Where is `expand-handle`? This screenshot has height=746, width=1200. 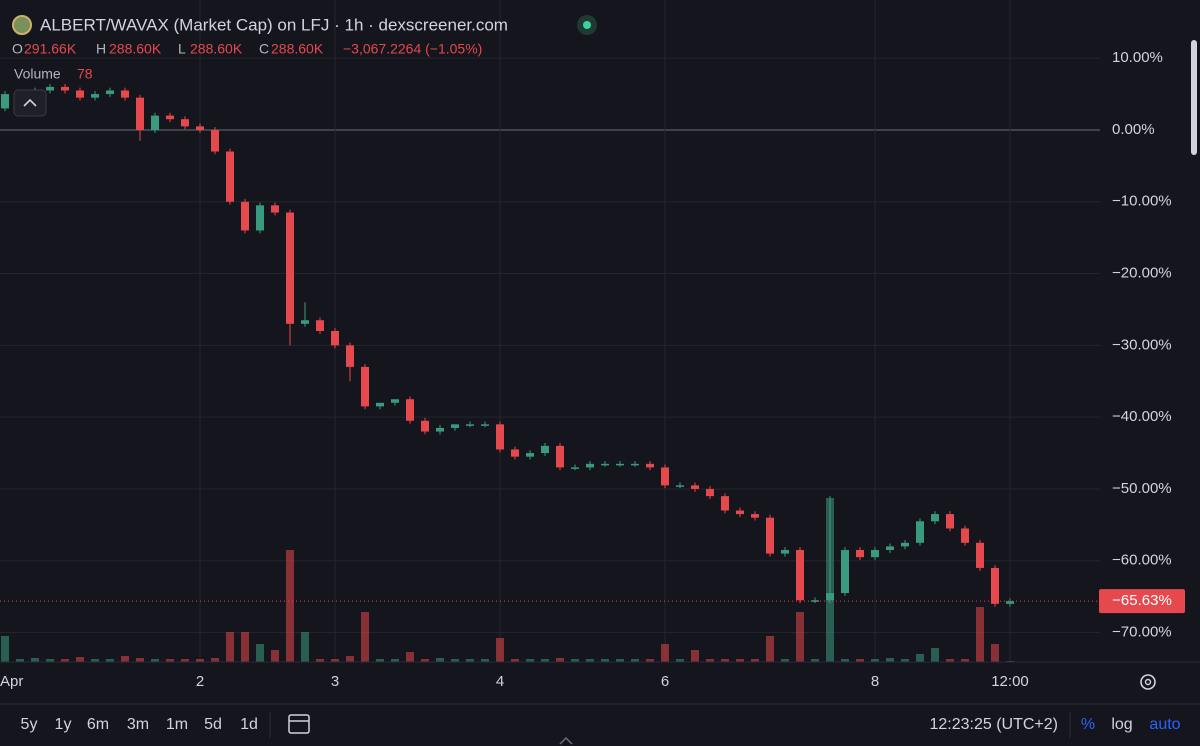
expand-handle is located at coordinates (566, 740).